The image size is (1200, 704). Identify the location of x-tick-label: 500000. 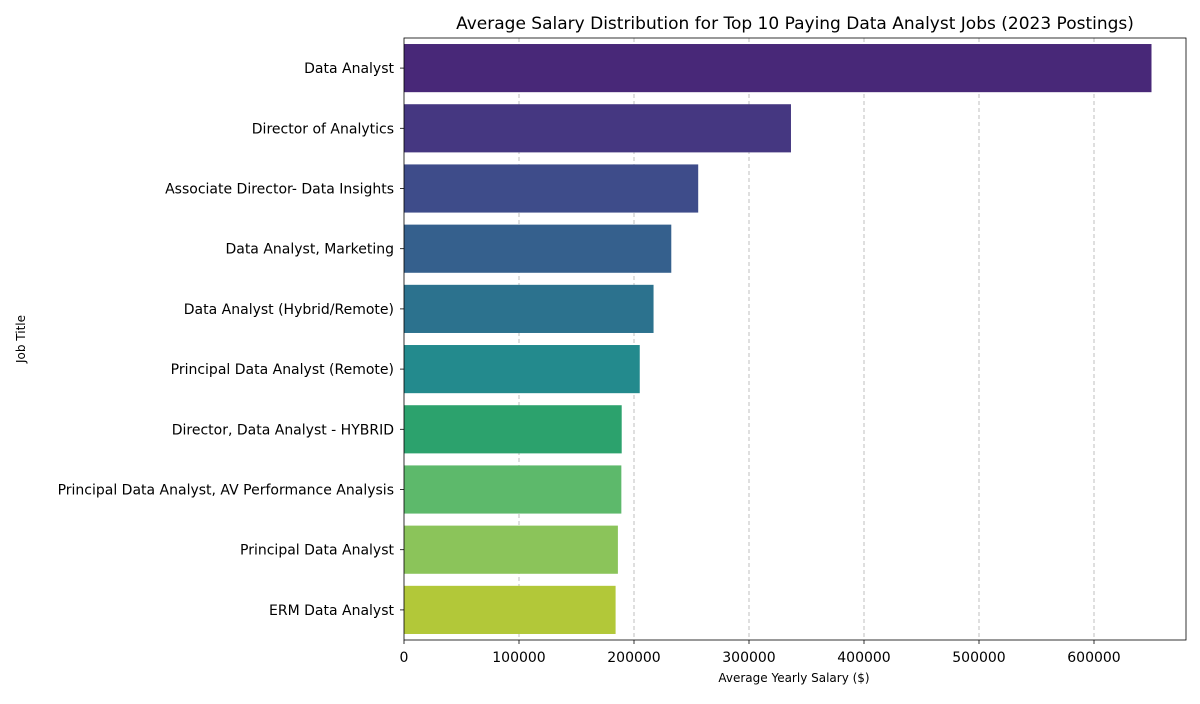
(978, 658).